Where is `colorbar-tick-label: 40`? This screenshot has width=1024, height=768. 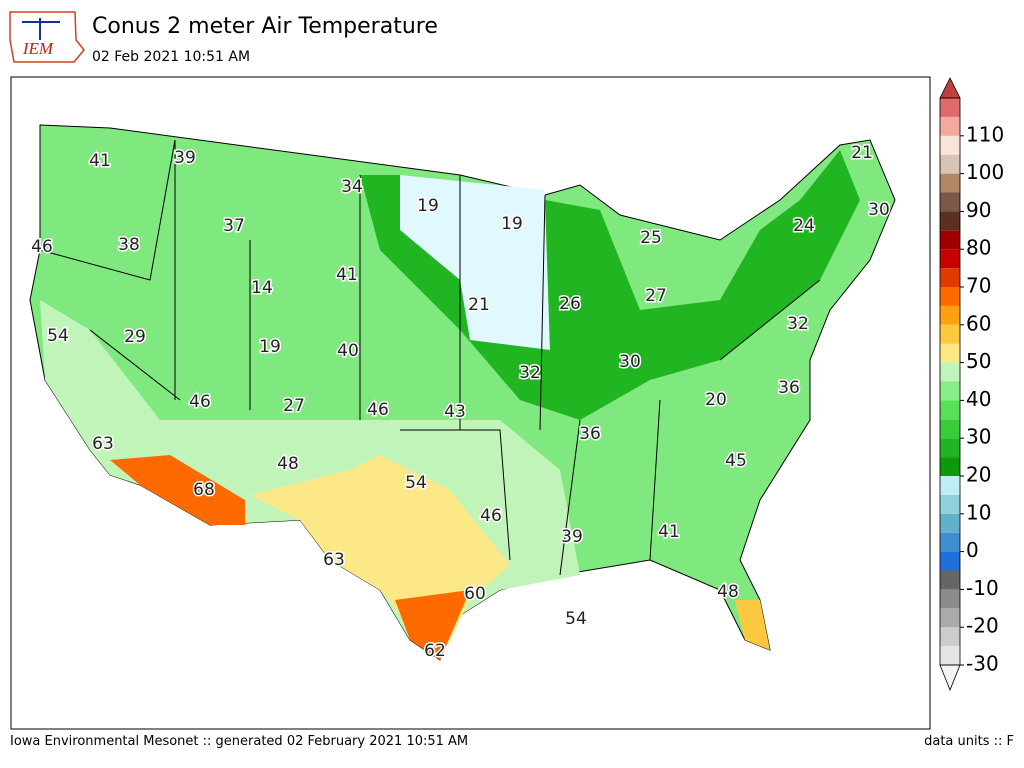
colorbar-tick-label: 40 is located at coordinates (978, 399).